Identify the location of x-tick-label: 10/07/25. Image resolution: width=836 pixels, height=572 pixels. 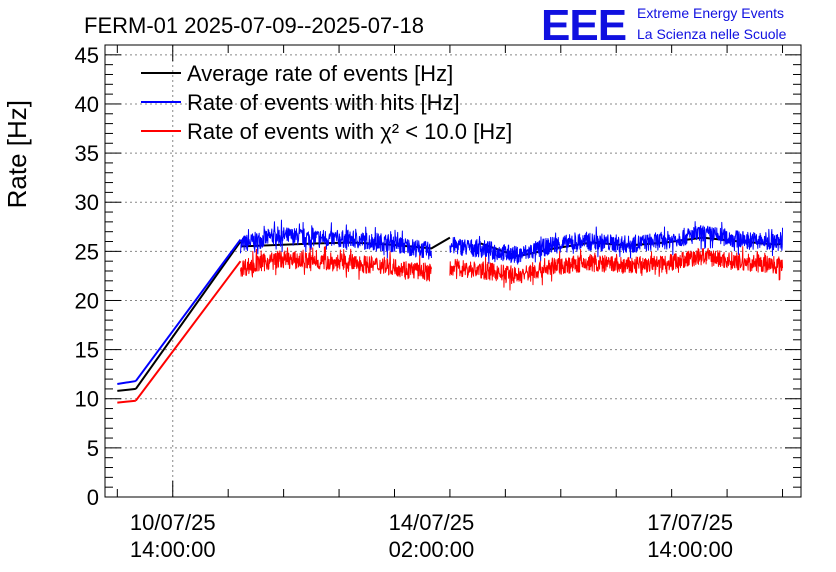
(173, 522).